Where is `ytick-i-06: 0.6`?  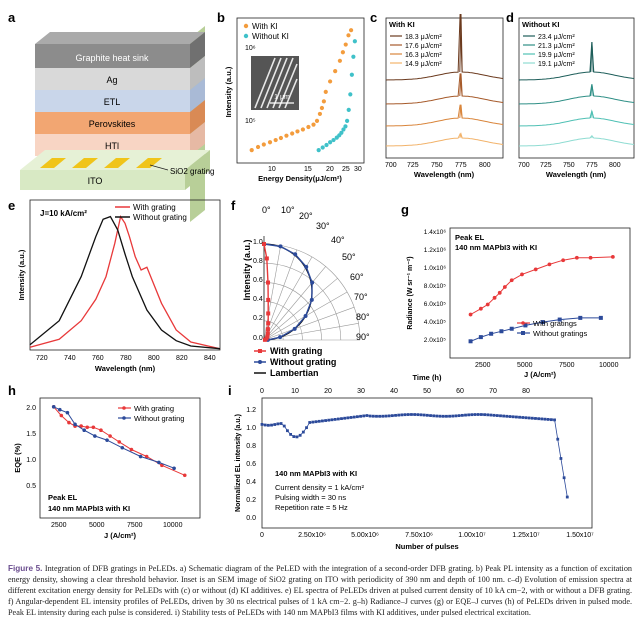 ytick-i-06: 0.6 is located at coordinates (251, 464).